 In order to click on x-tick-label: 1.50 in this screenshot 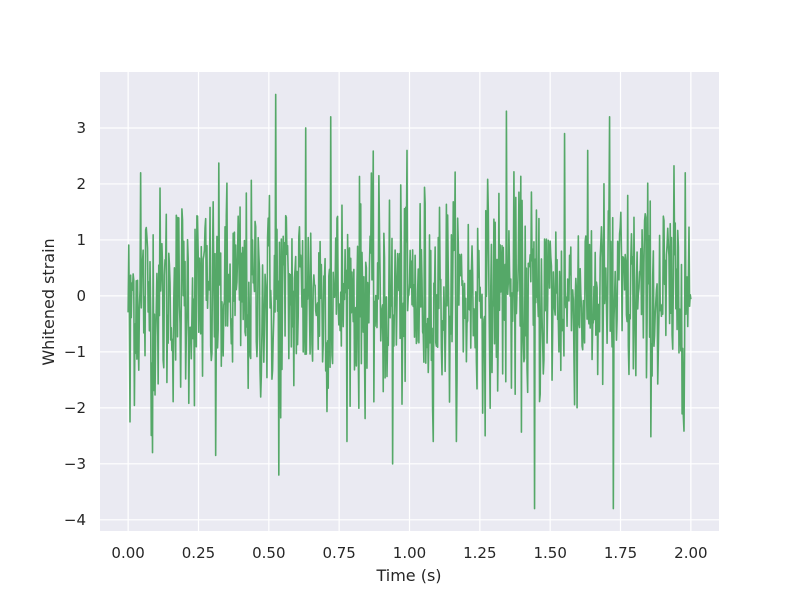, I will do `click(549, 553)`.